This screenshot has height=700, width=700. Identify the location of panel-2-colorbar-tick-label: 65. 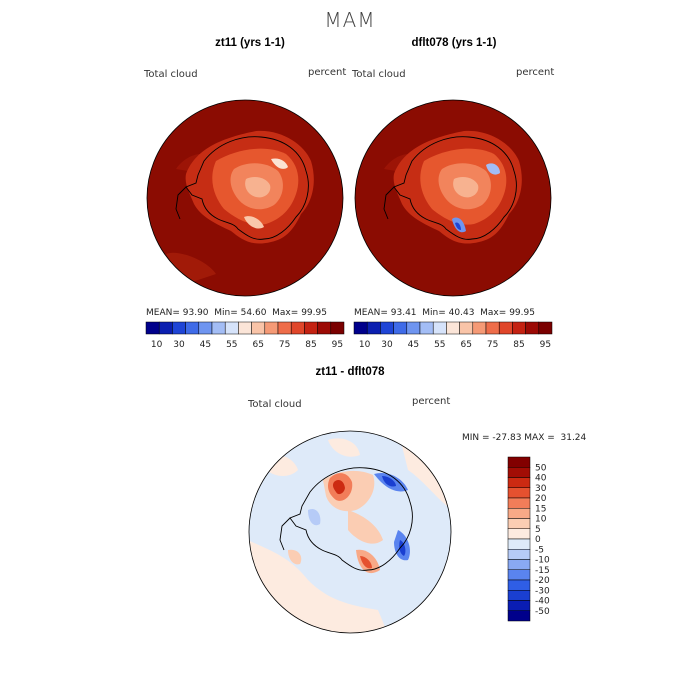
(465, 345).